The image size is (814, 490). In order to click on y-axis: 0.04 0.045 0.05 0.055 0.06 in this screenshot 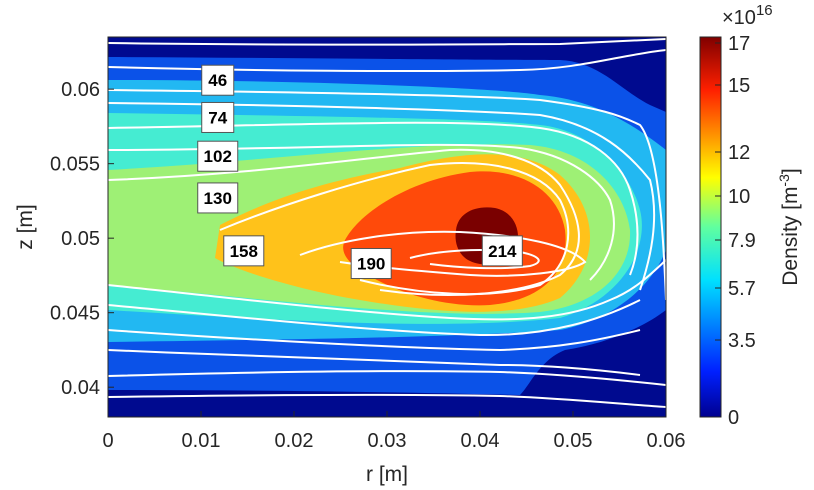, I will do `click(82, 239)`.